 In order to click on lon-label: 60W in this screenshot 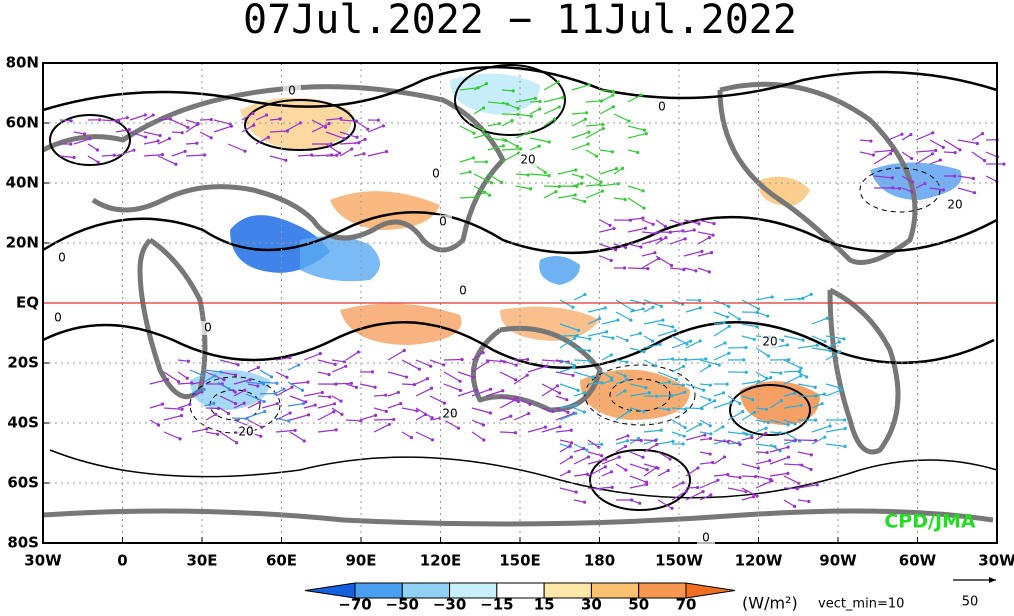, I will do `click(918, 561)`.